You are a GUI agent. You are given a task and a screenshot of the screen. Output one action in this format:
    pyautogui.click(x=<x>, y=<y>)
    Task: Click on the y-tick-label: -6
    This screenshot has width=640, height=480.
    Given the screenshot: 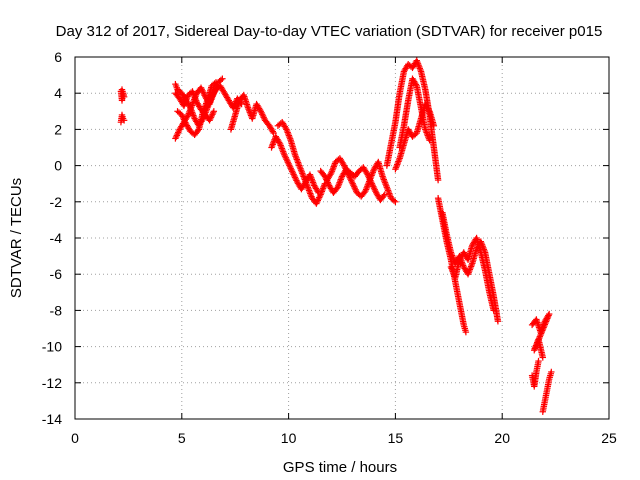 What is the action you would take?
    pyautogui.click(x=56, y=274)
    